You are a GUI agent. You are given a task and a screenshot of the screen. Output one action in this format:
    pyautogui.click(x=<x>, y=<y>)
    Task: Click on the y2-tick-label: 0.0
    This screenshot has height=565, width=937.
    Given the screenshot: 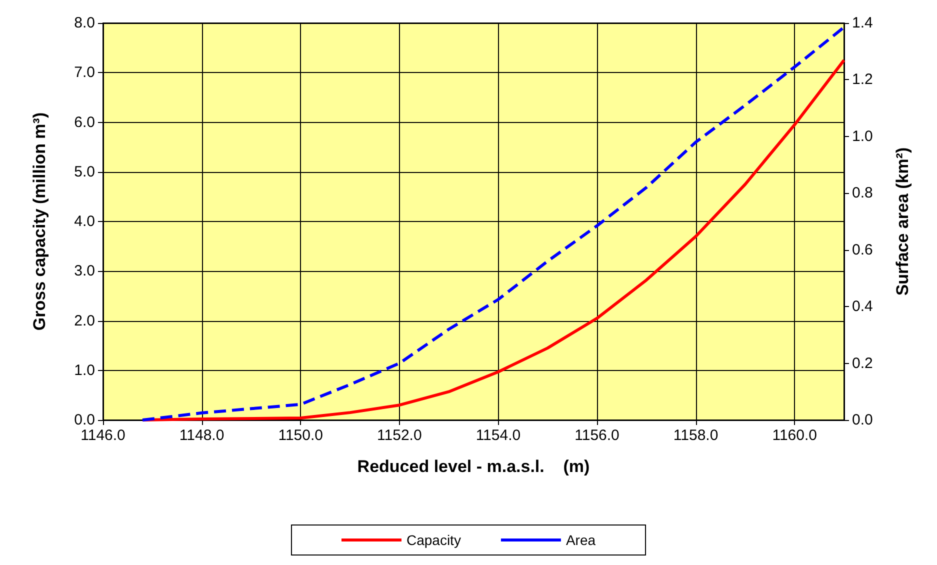 What is the action you would take?
    pyautogui.click(x=862, y=420)
    